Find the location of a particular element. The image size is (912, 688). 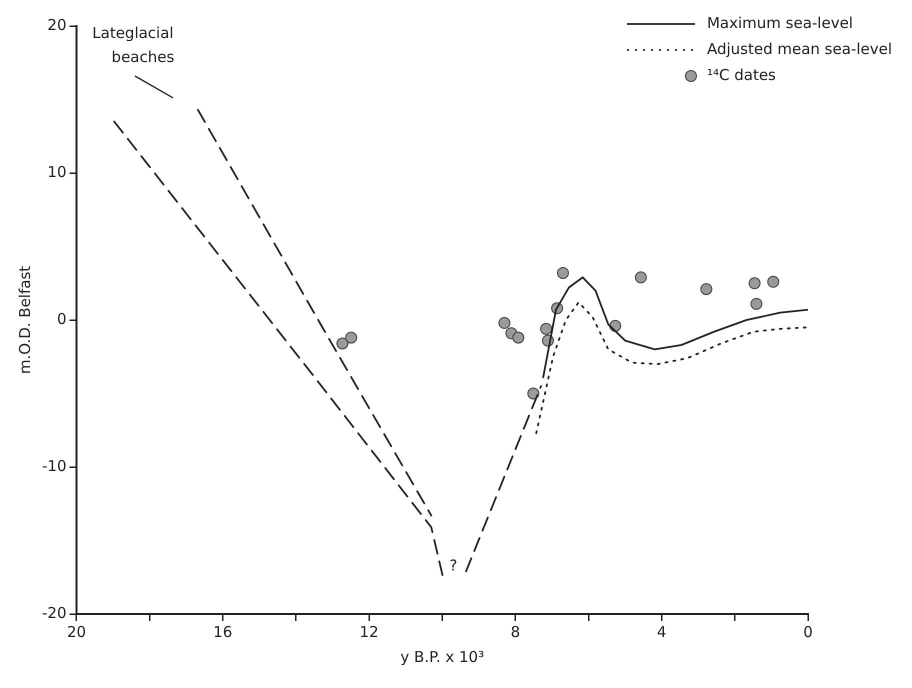

x-tick-label: 0 is located at coordinates (808, 631).